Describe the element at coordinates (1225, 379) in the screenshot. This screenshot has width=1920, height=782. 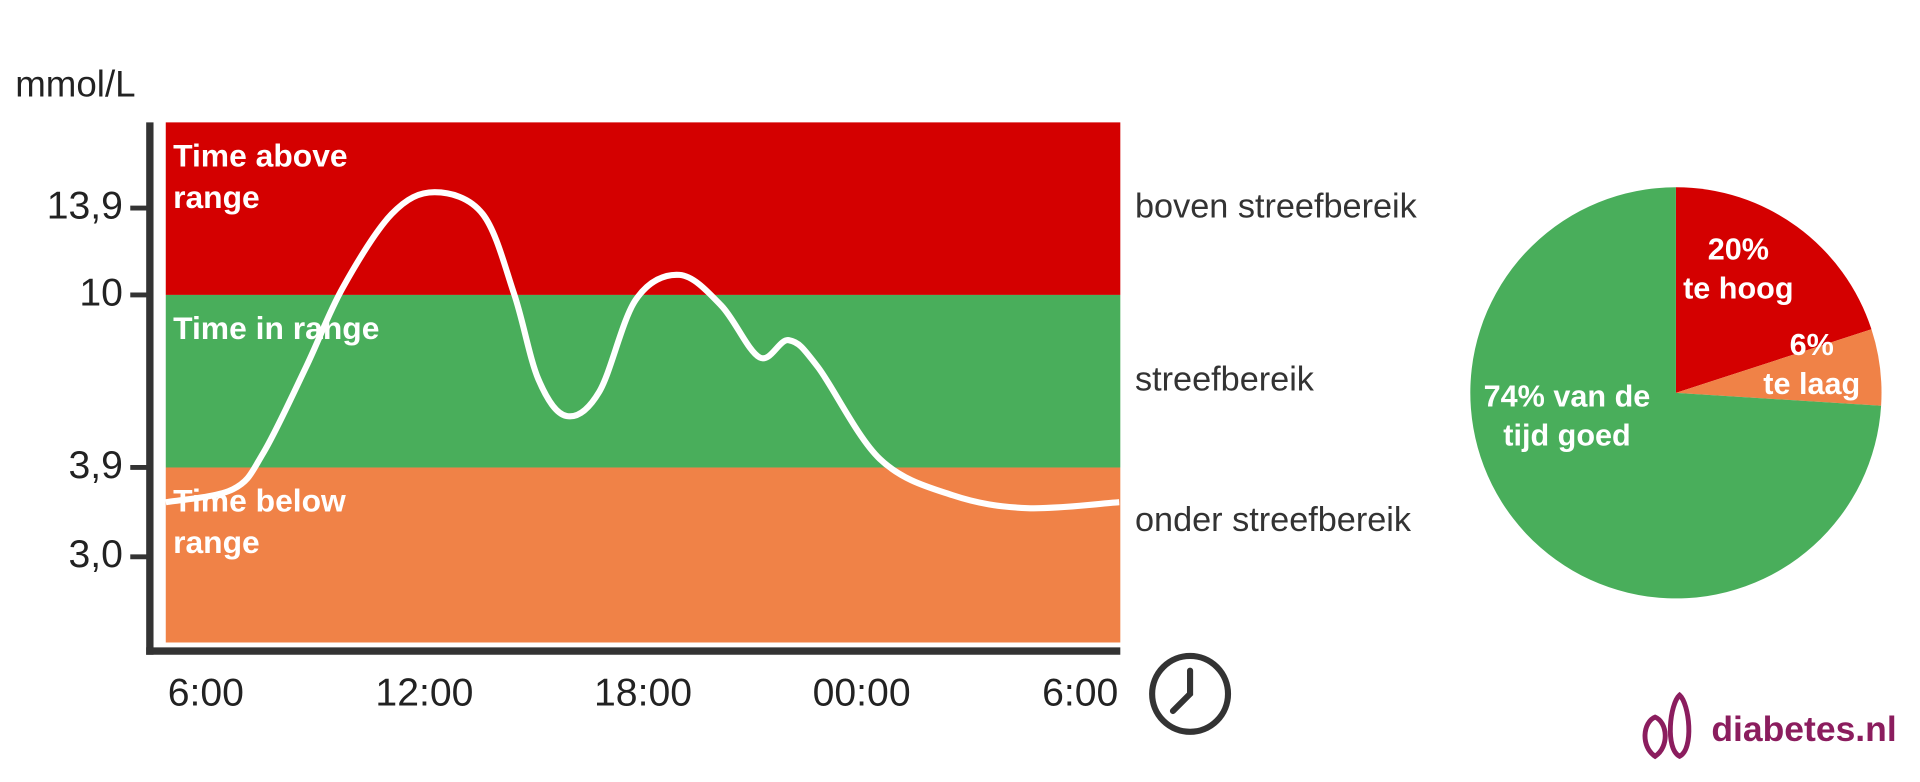
I see `band-side-label: streefbereik` at that location.